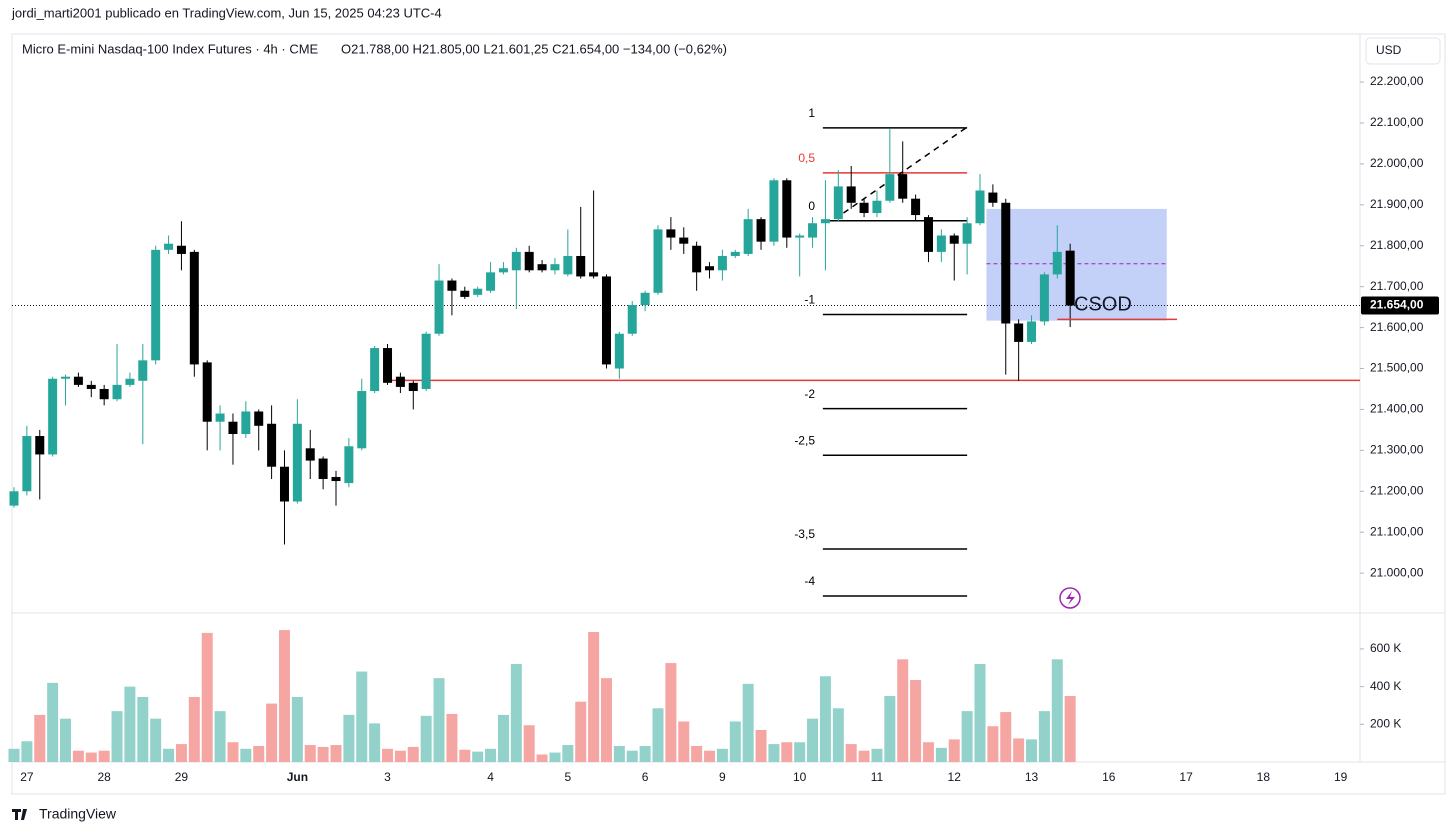 The height and width of the screenshot is (835, 1456). Describe the element at coordinates (1109, 777) in the screenshot. I see `x-tick-label: 16` at that location.